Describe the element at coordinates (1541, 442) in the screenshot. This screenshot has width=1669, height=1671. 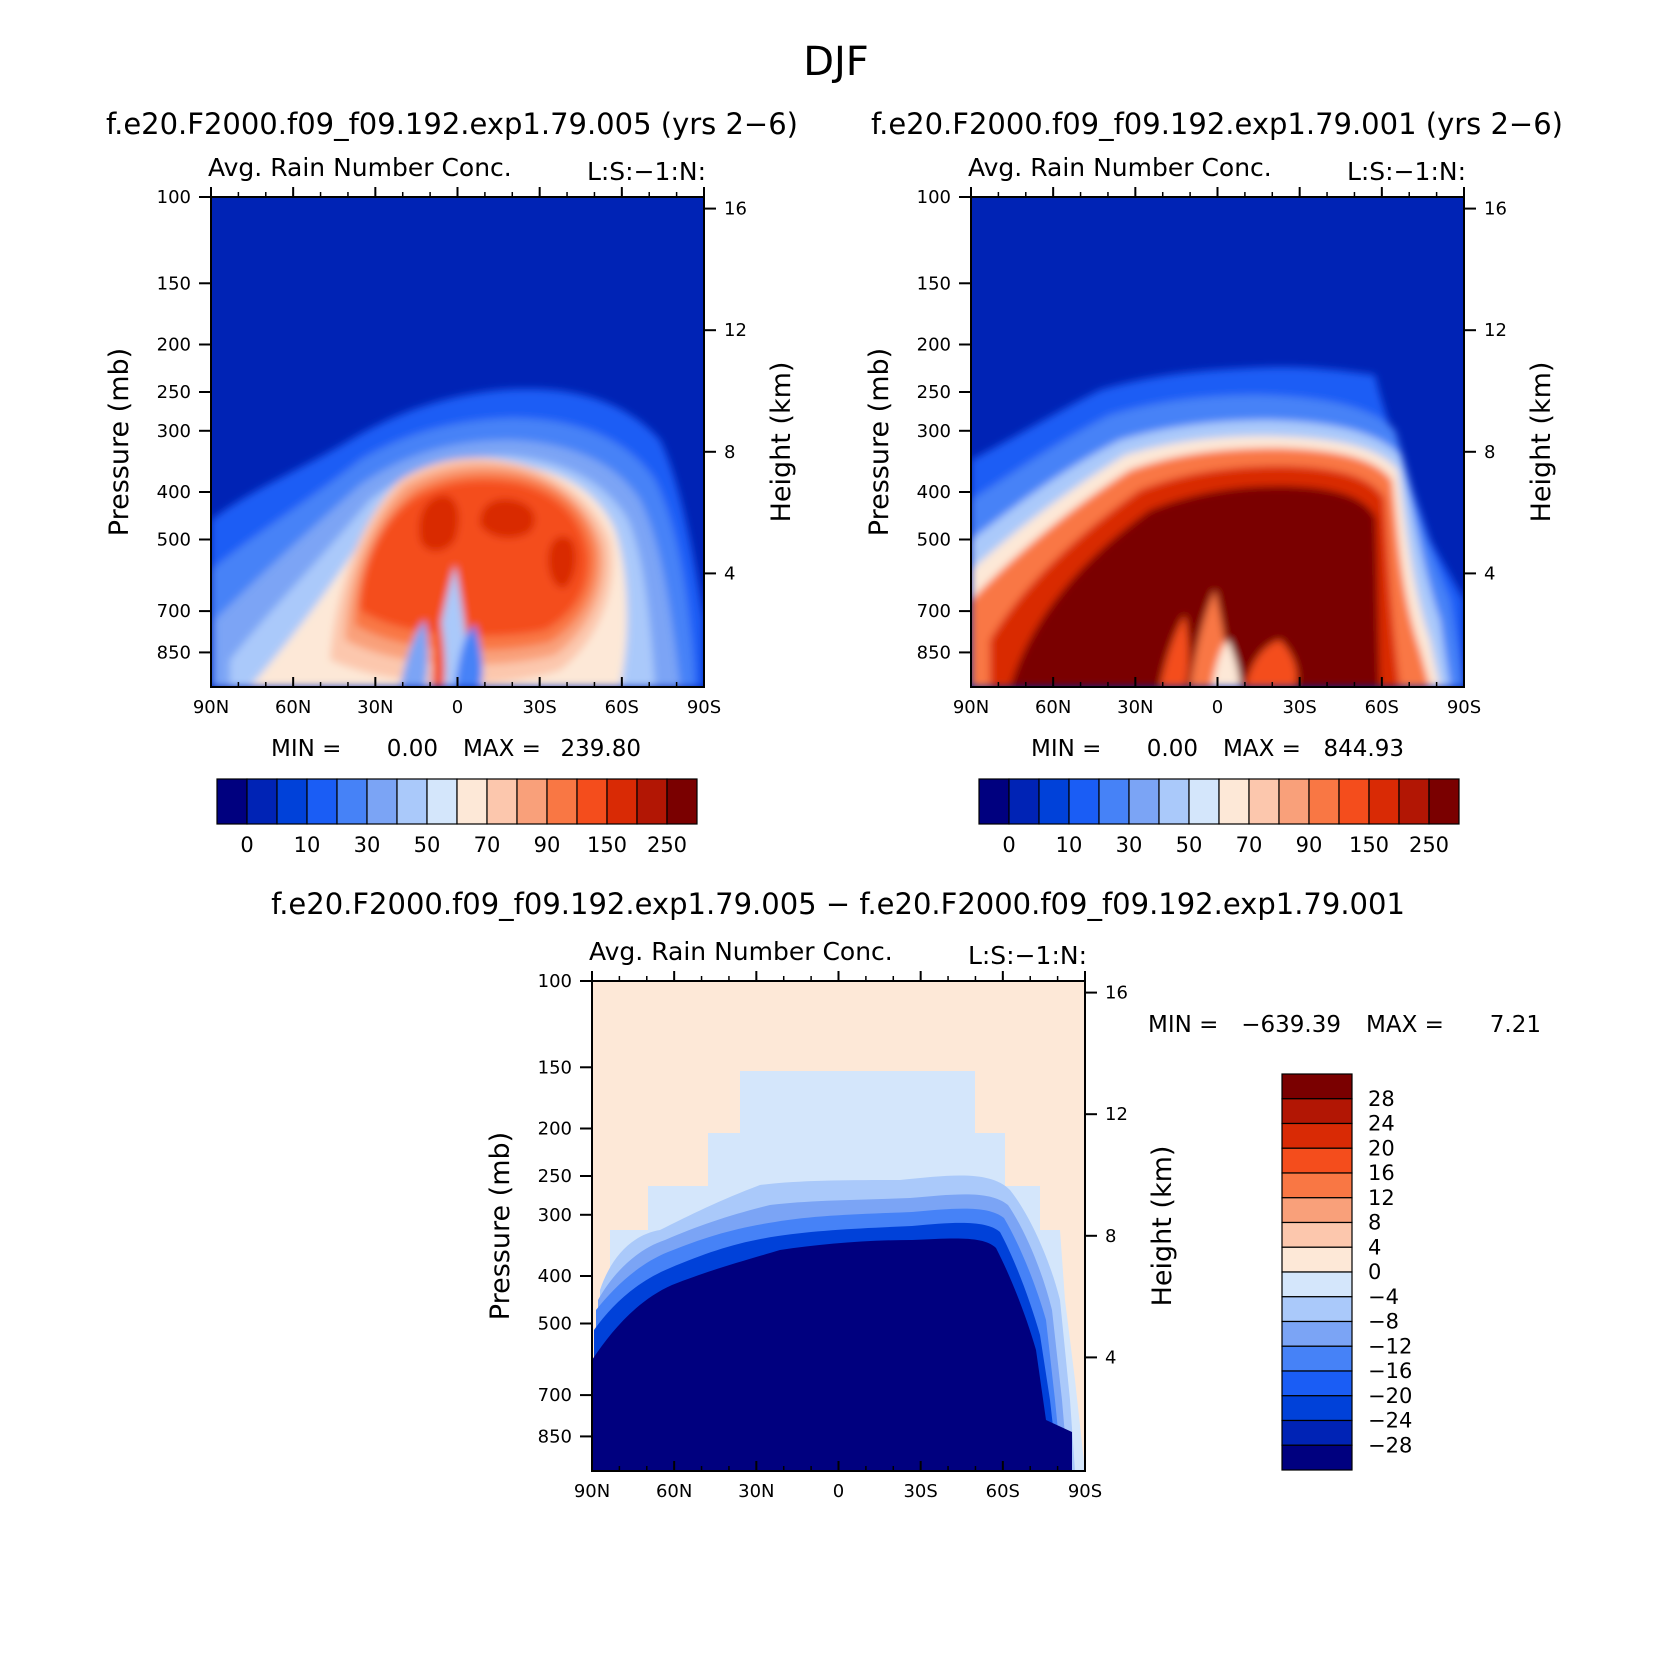
I see `panel-right-ylabel-right: Height (km)` at that location.